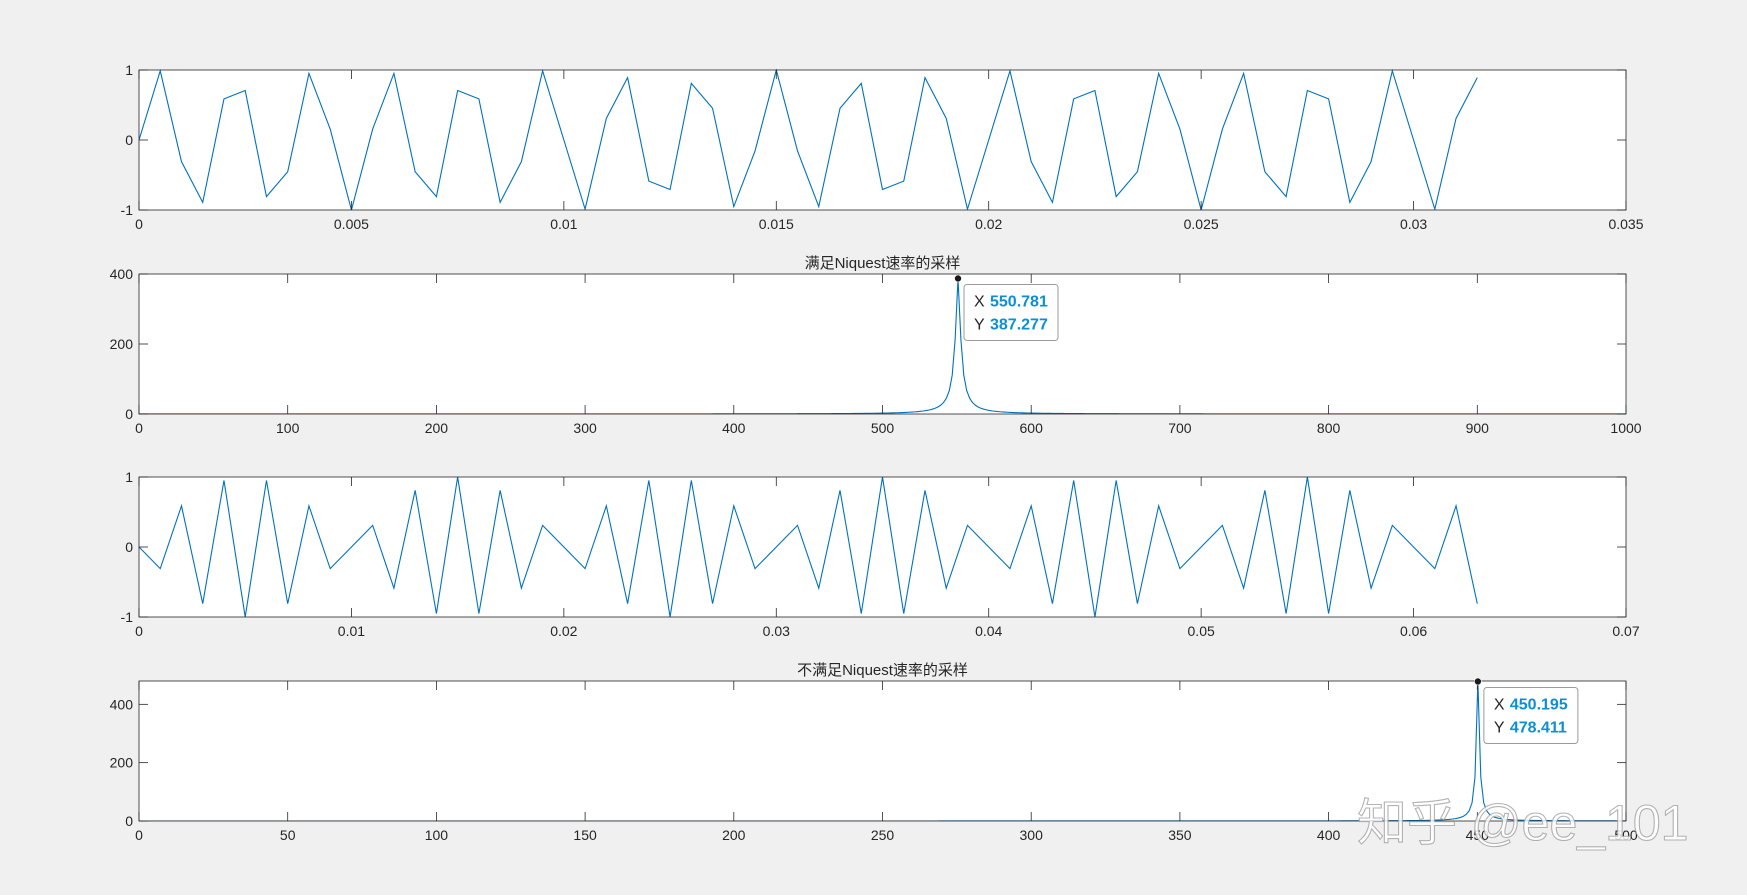 The image size is (1747, 895). What do you see at coordinates (1539, 704) in the screenshot?
I see `datatip-x-value: 450.195` at bounding box center [1539, 704].